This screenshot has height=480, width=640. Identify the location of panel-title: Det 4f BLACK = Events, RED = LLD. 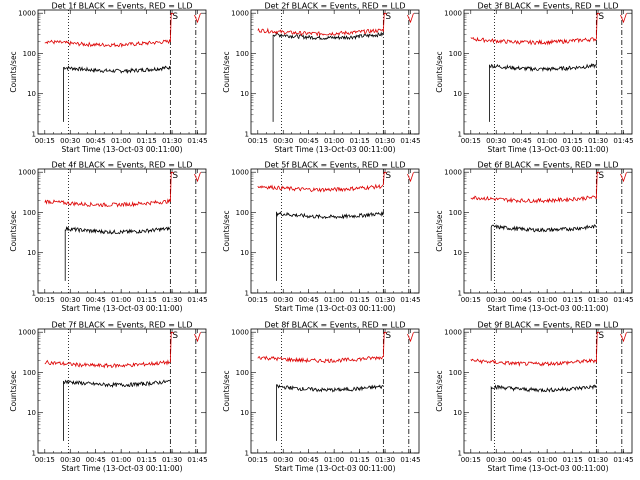
(121, 165).